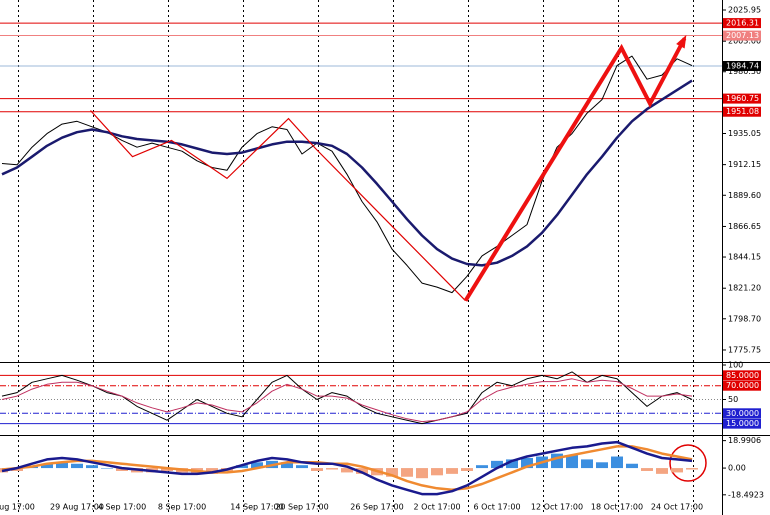 The image size is (770, 515). Describe the element at coordinates (735, 365) in the screenshot. I see `y-tick-label: 100` at that location.